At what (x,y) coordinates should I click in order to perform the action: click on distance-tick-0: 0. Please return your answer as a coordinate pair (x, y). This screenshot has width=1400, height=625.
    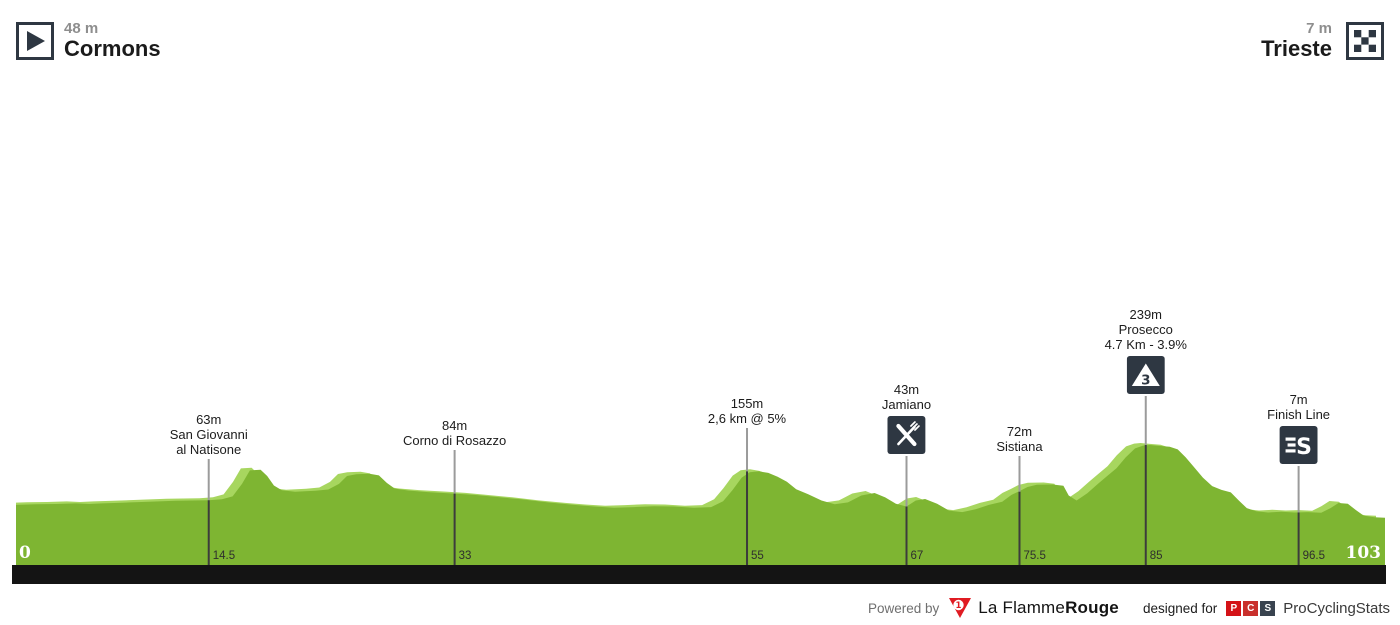
    Looking at the image, I should click on (25, 553).